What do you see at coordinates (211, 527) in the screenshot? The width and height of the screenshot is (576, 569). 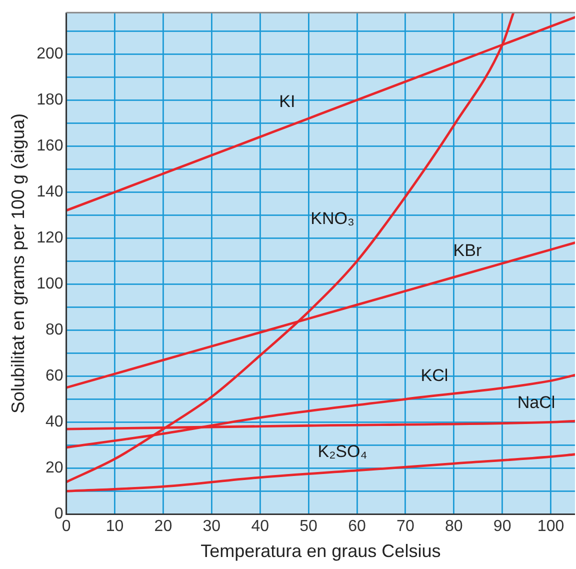 I see `x-tick-label: 30` at bounding box center [211, 527].